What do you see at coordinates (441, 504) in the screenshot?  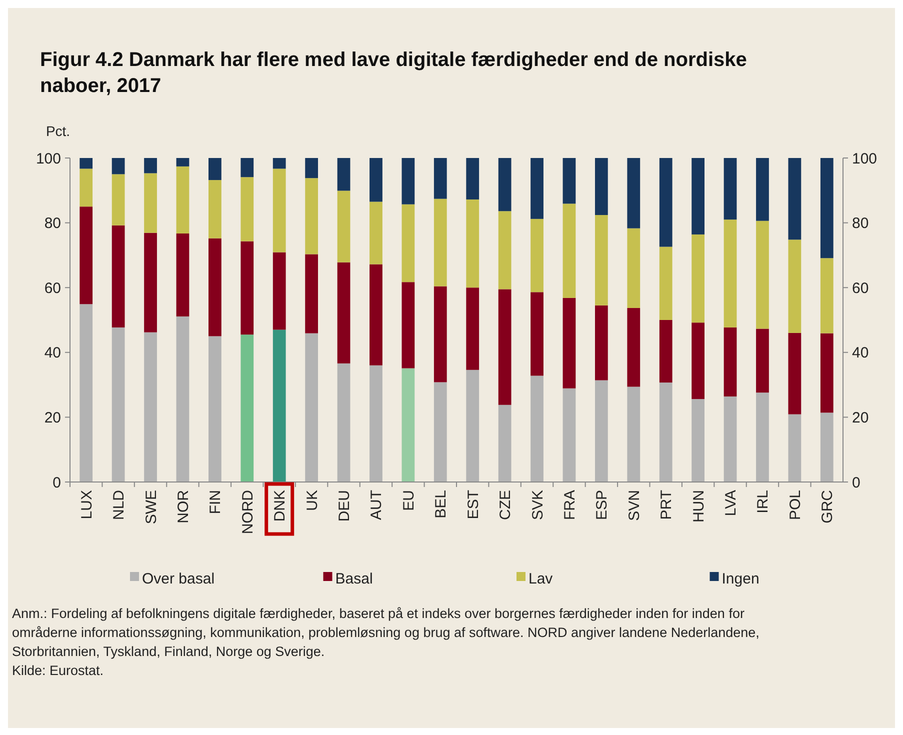 I see `x-tick-label: BEL` at bounding box center [441, 504].